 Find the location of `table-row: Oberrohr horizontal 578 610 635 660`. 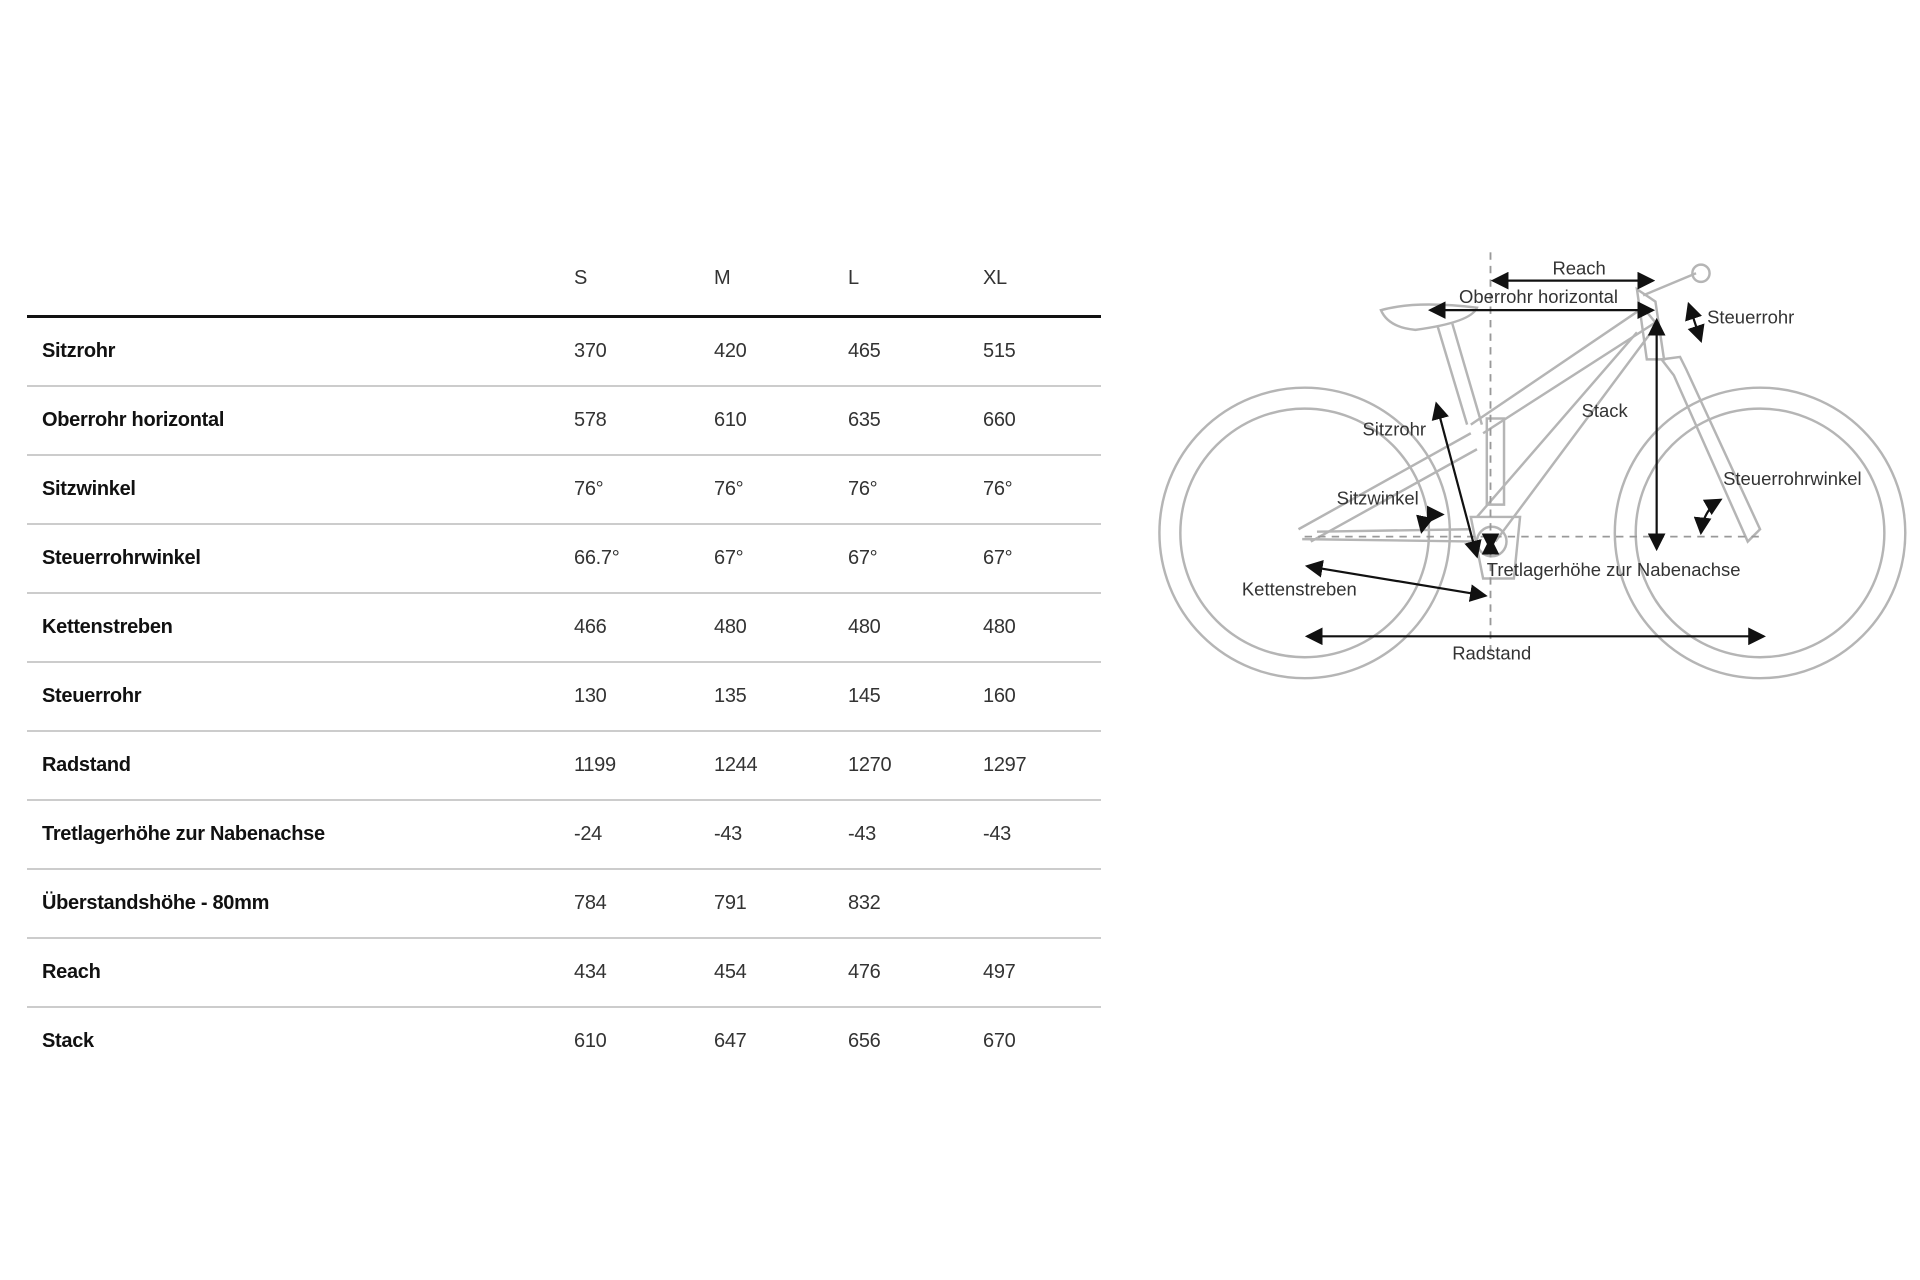

table-row: Oberrohr horizontal 578 610 635 660 is located at coordinates (564, 421).